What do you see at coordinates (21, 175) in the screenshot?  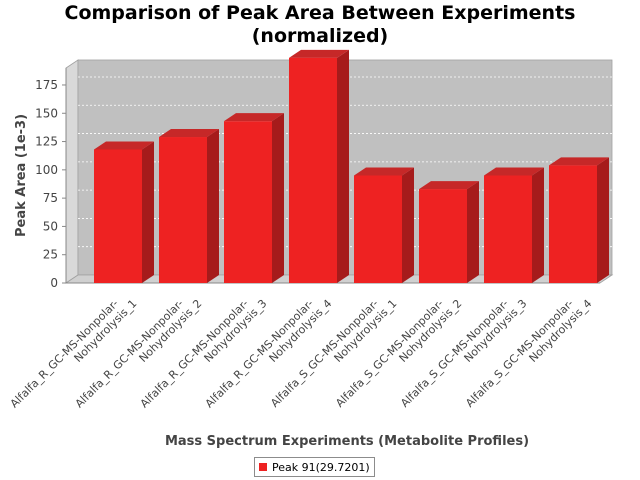 I see `y-axis-title: Peak Area (1e-3)` at bounding box center [21, 175].